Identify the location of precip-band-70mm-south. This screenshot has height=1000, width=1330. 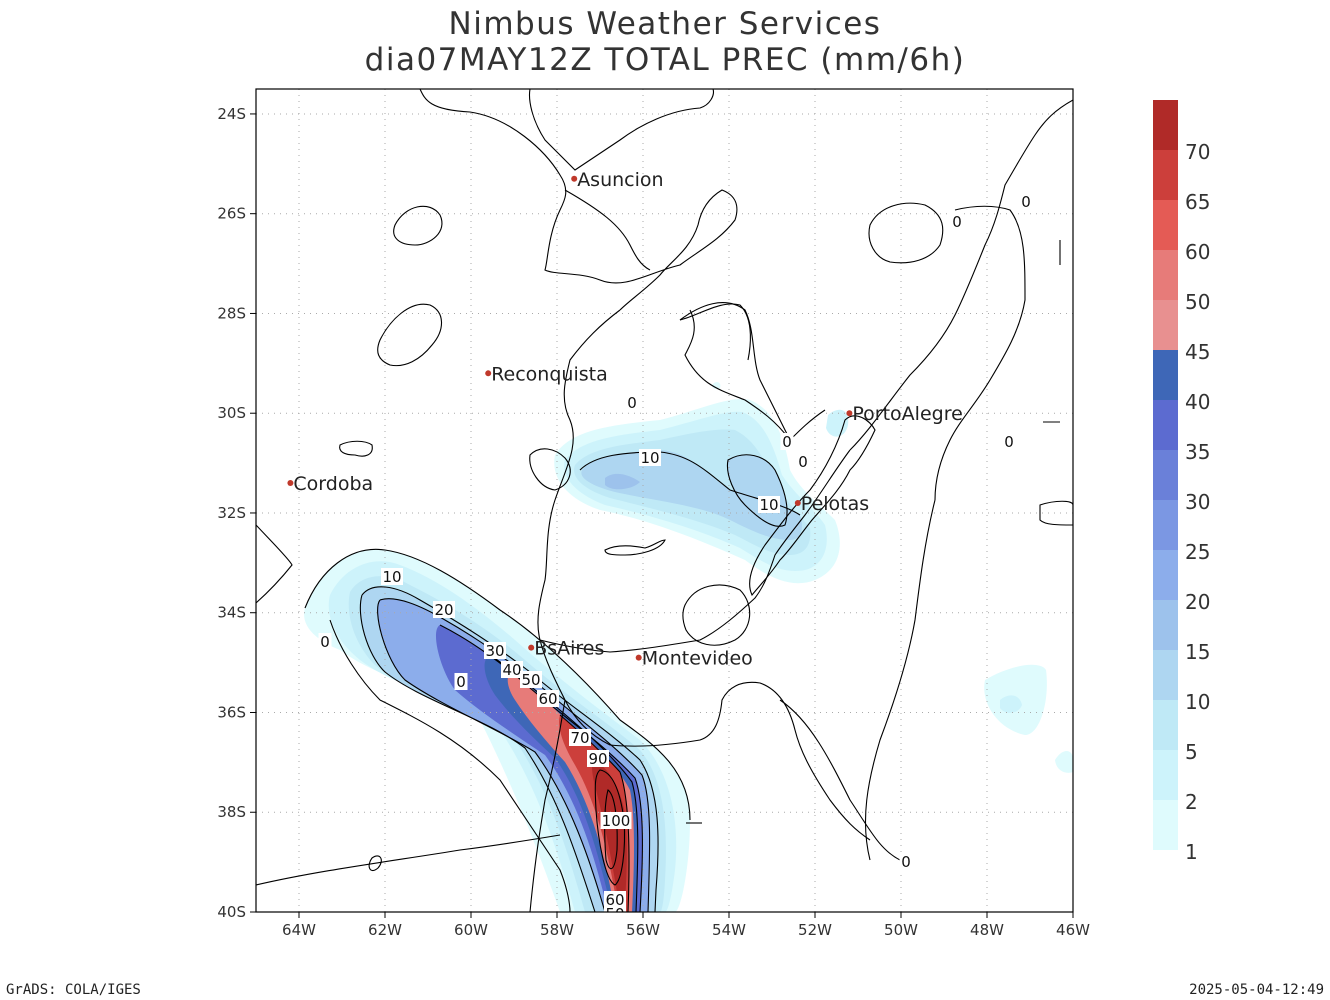
(609, 836).